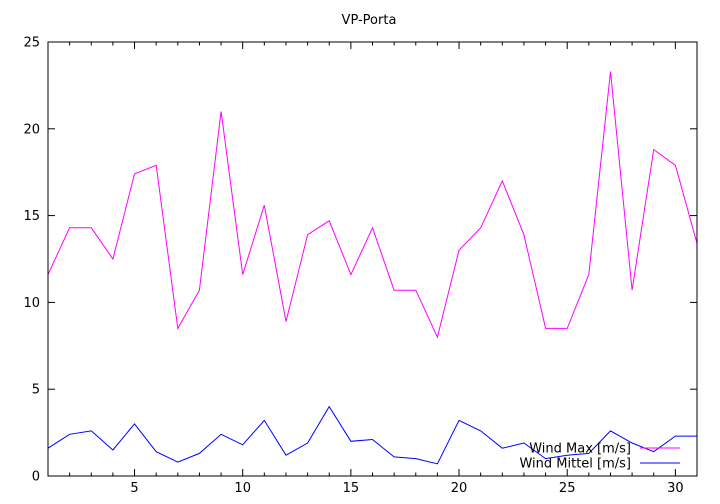 Image resolution: width=720 pixels, height=504 pixels. What do you see at coordinates (567, 488) in the screenshot?
I see `x-tick-label: 25` at bounding box center [567, 488].